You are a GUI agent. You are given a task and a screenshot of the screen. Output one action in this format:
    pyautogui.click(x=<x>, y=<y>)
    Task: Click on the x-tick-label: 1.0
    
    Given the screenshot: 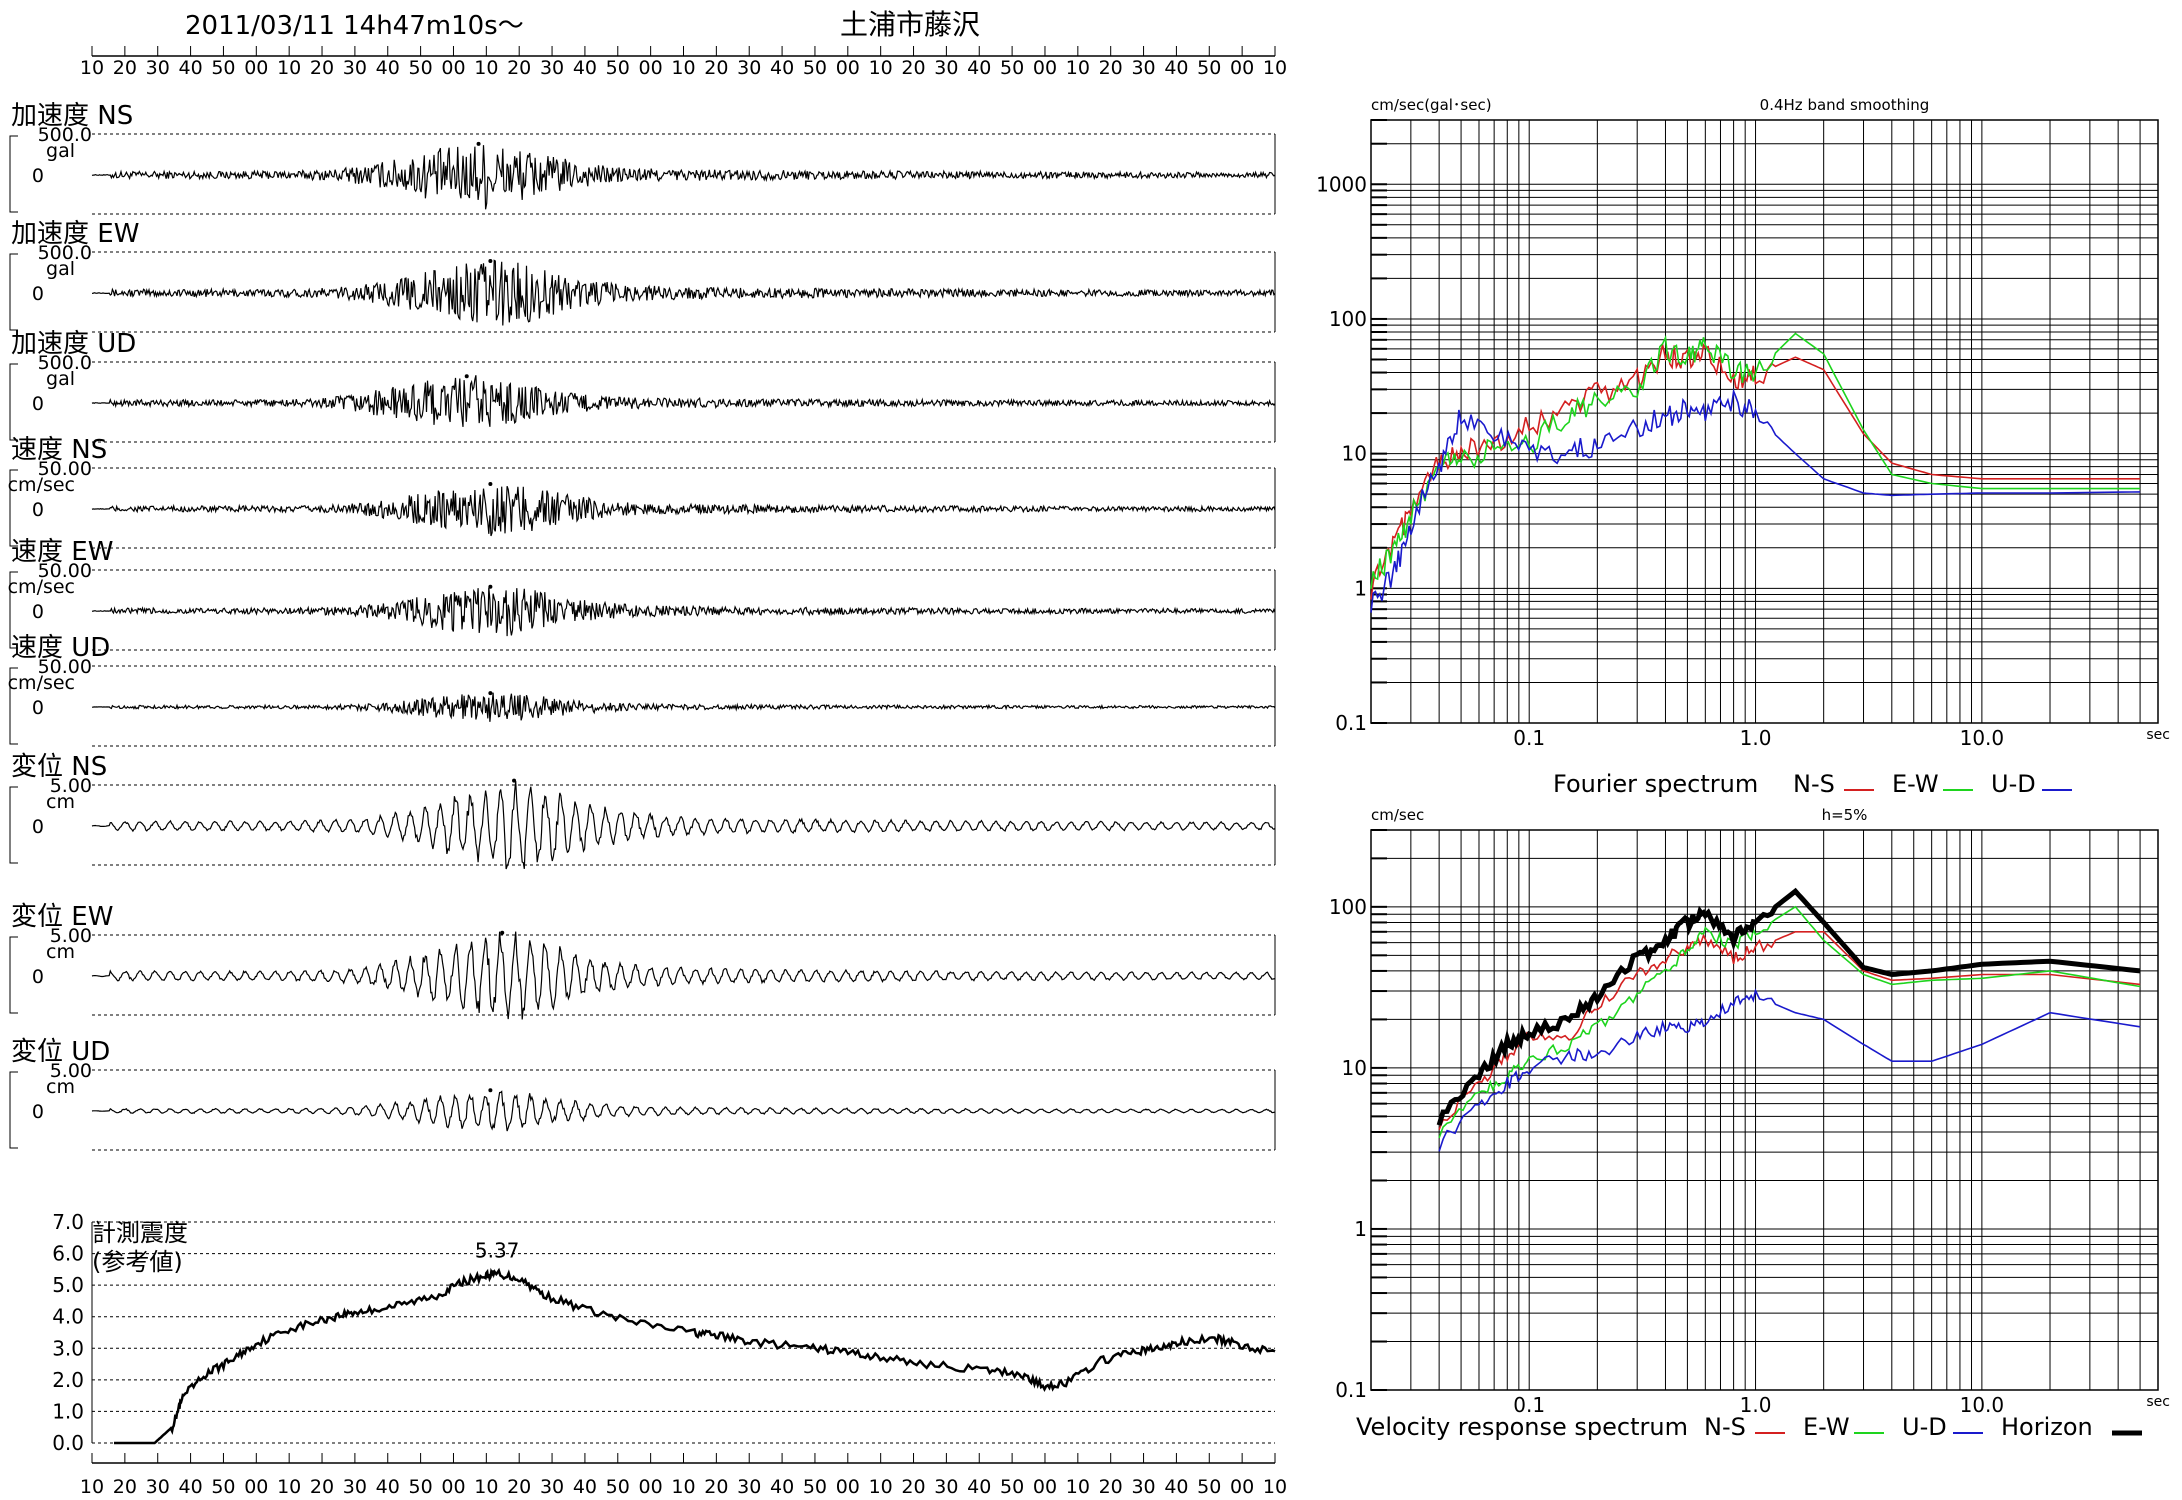 What is the action you would take?
    pyautogui.click(x=1756, y=738)
    